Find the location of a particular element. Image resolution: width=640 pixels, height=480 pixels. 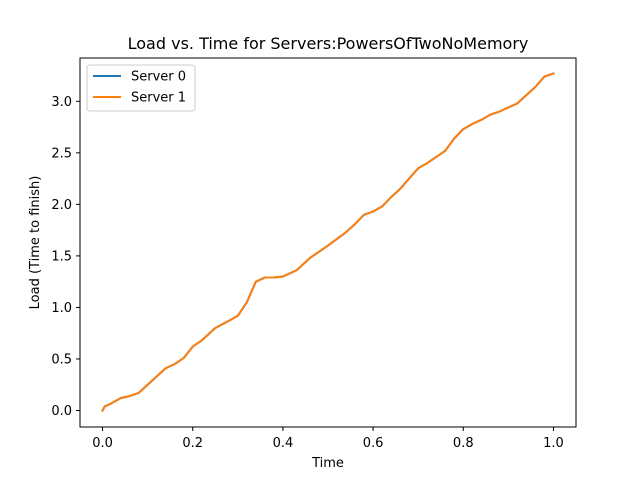

x-axis-label: Time is located at coordinates (327, 463).